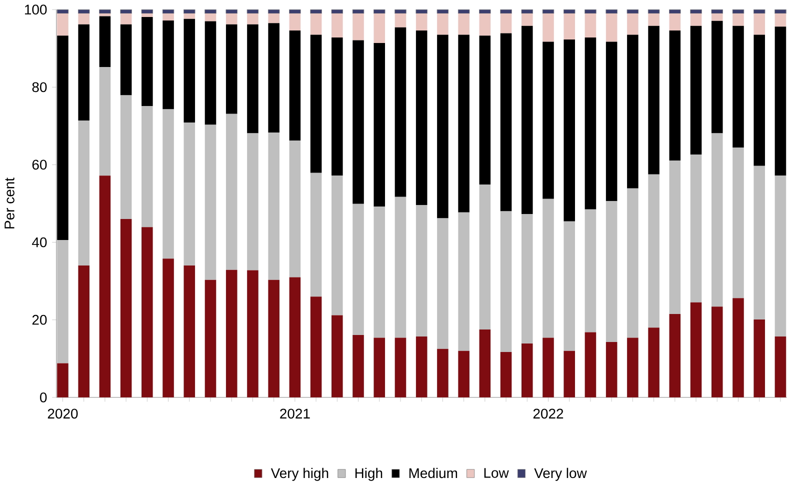 Image resolution: width=787 pixels, height=484 pixels. What do you see at coordinates (295, 413) in the screenshot?
I see `x-tick-label: 2021` at bounding box center [295, 413].